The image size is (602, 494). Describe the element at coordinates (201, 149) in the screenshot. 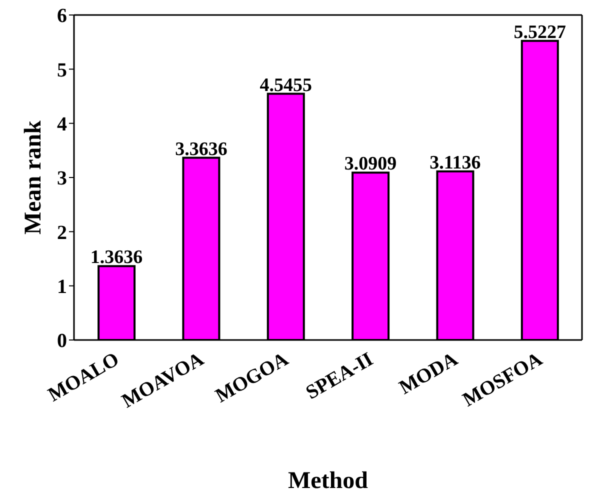

I see `data-label: 3.3636` at that location.